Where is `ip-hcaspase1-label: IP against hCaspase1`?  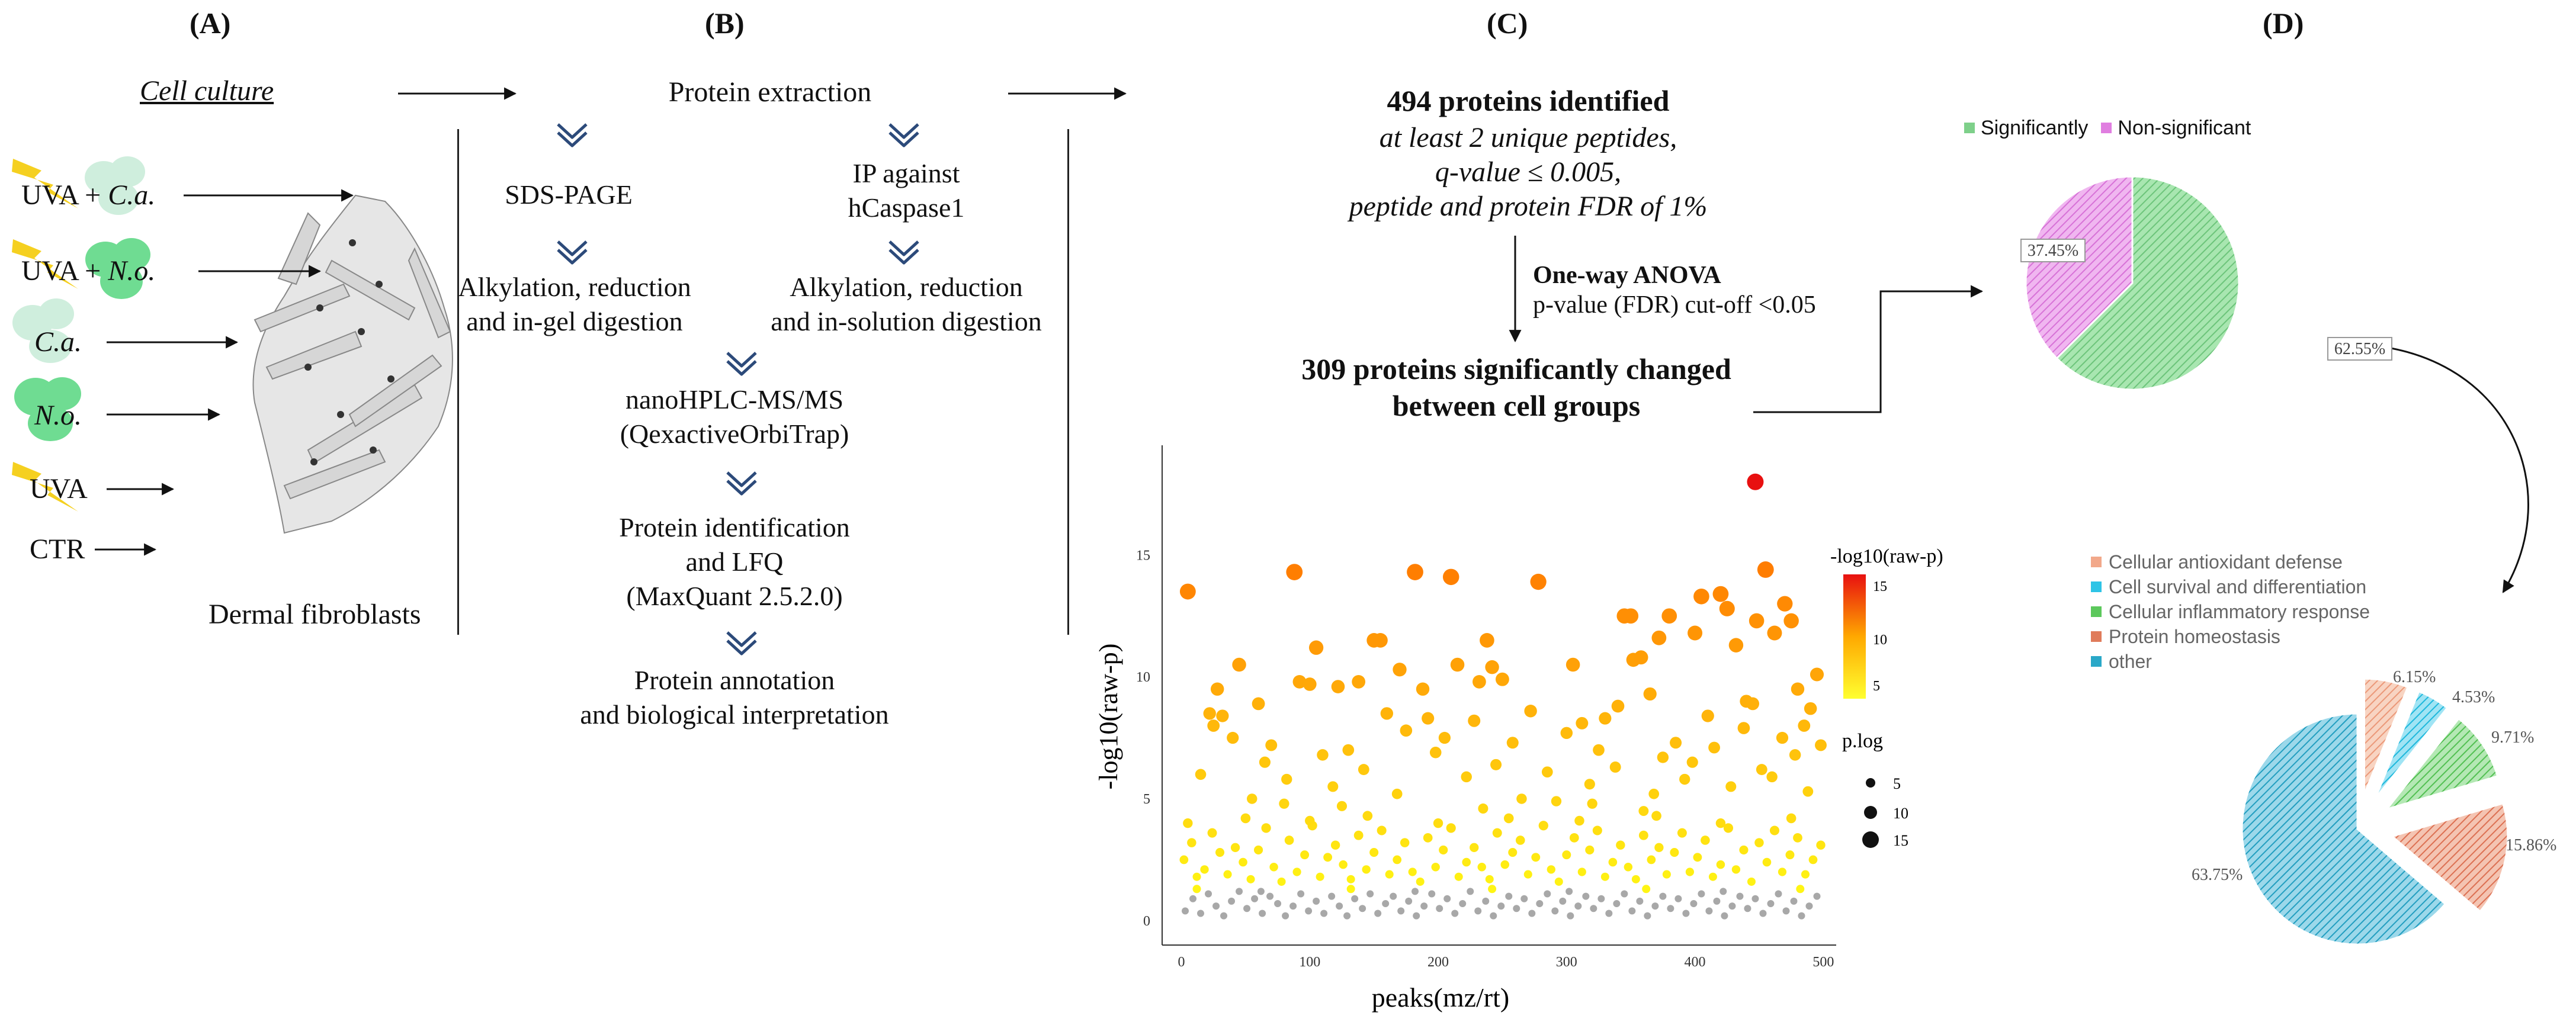
ip-hcaspase1-label: IP against hCaspase1 is located at coordinates (906, 190).